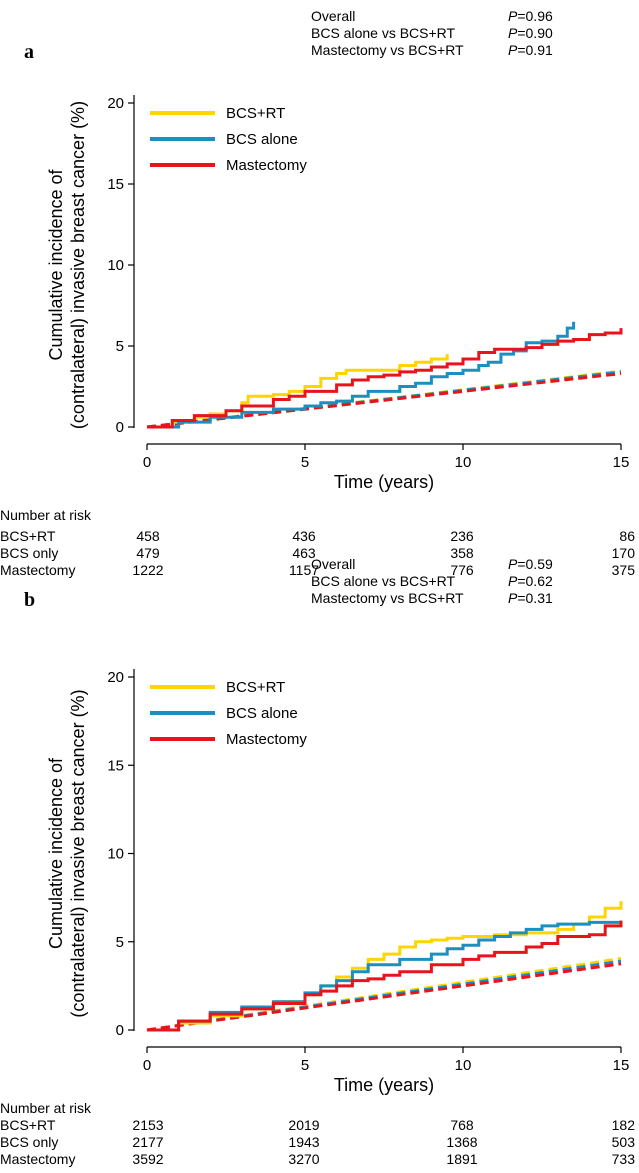 The height and width of the screenshot is (1173, 639). Describe the element at coordinates (461, 1159) in the screenshot. I see `risk-value: 1891` at that location.